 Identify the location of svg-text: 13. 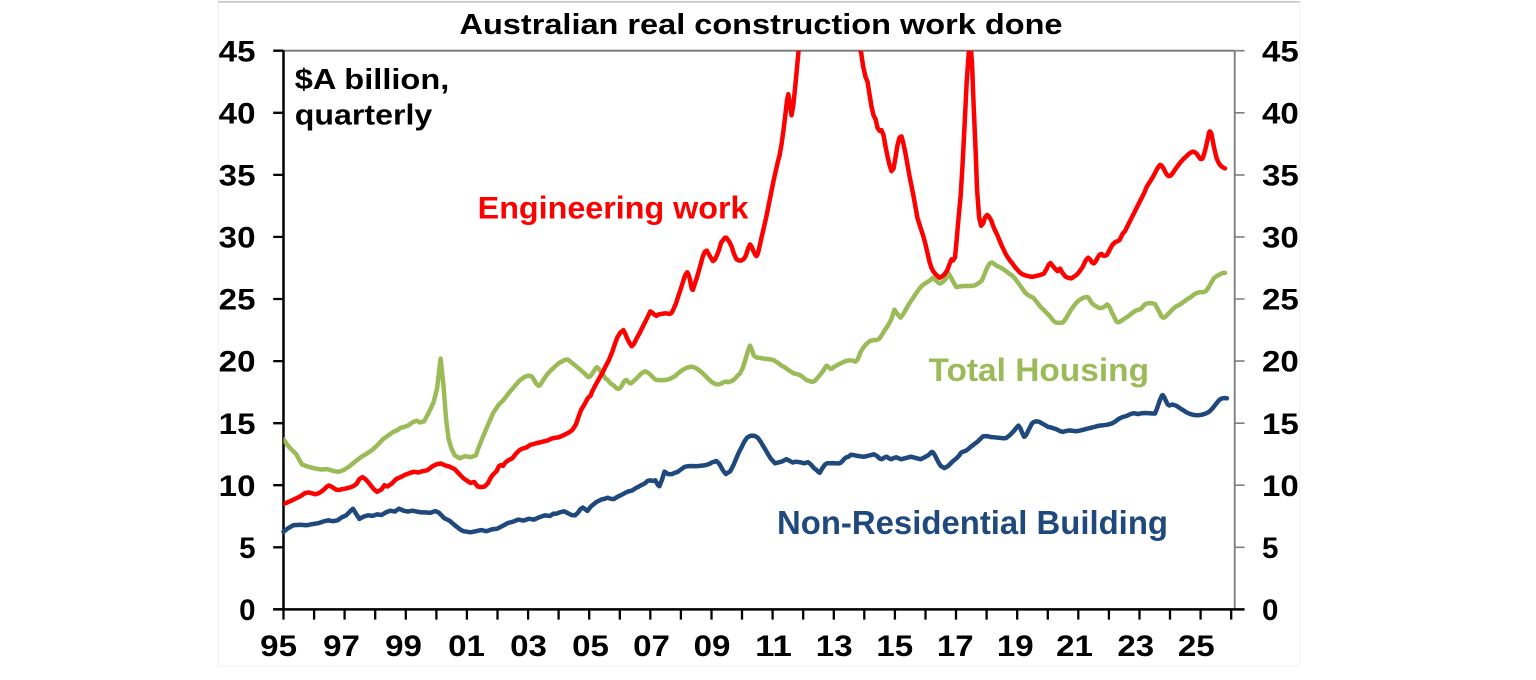
(834, 646).